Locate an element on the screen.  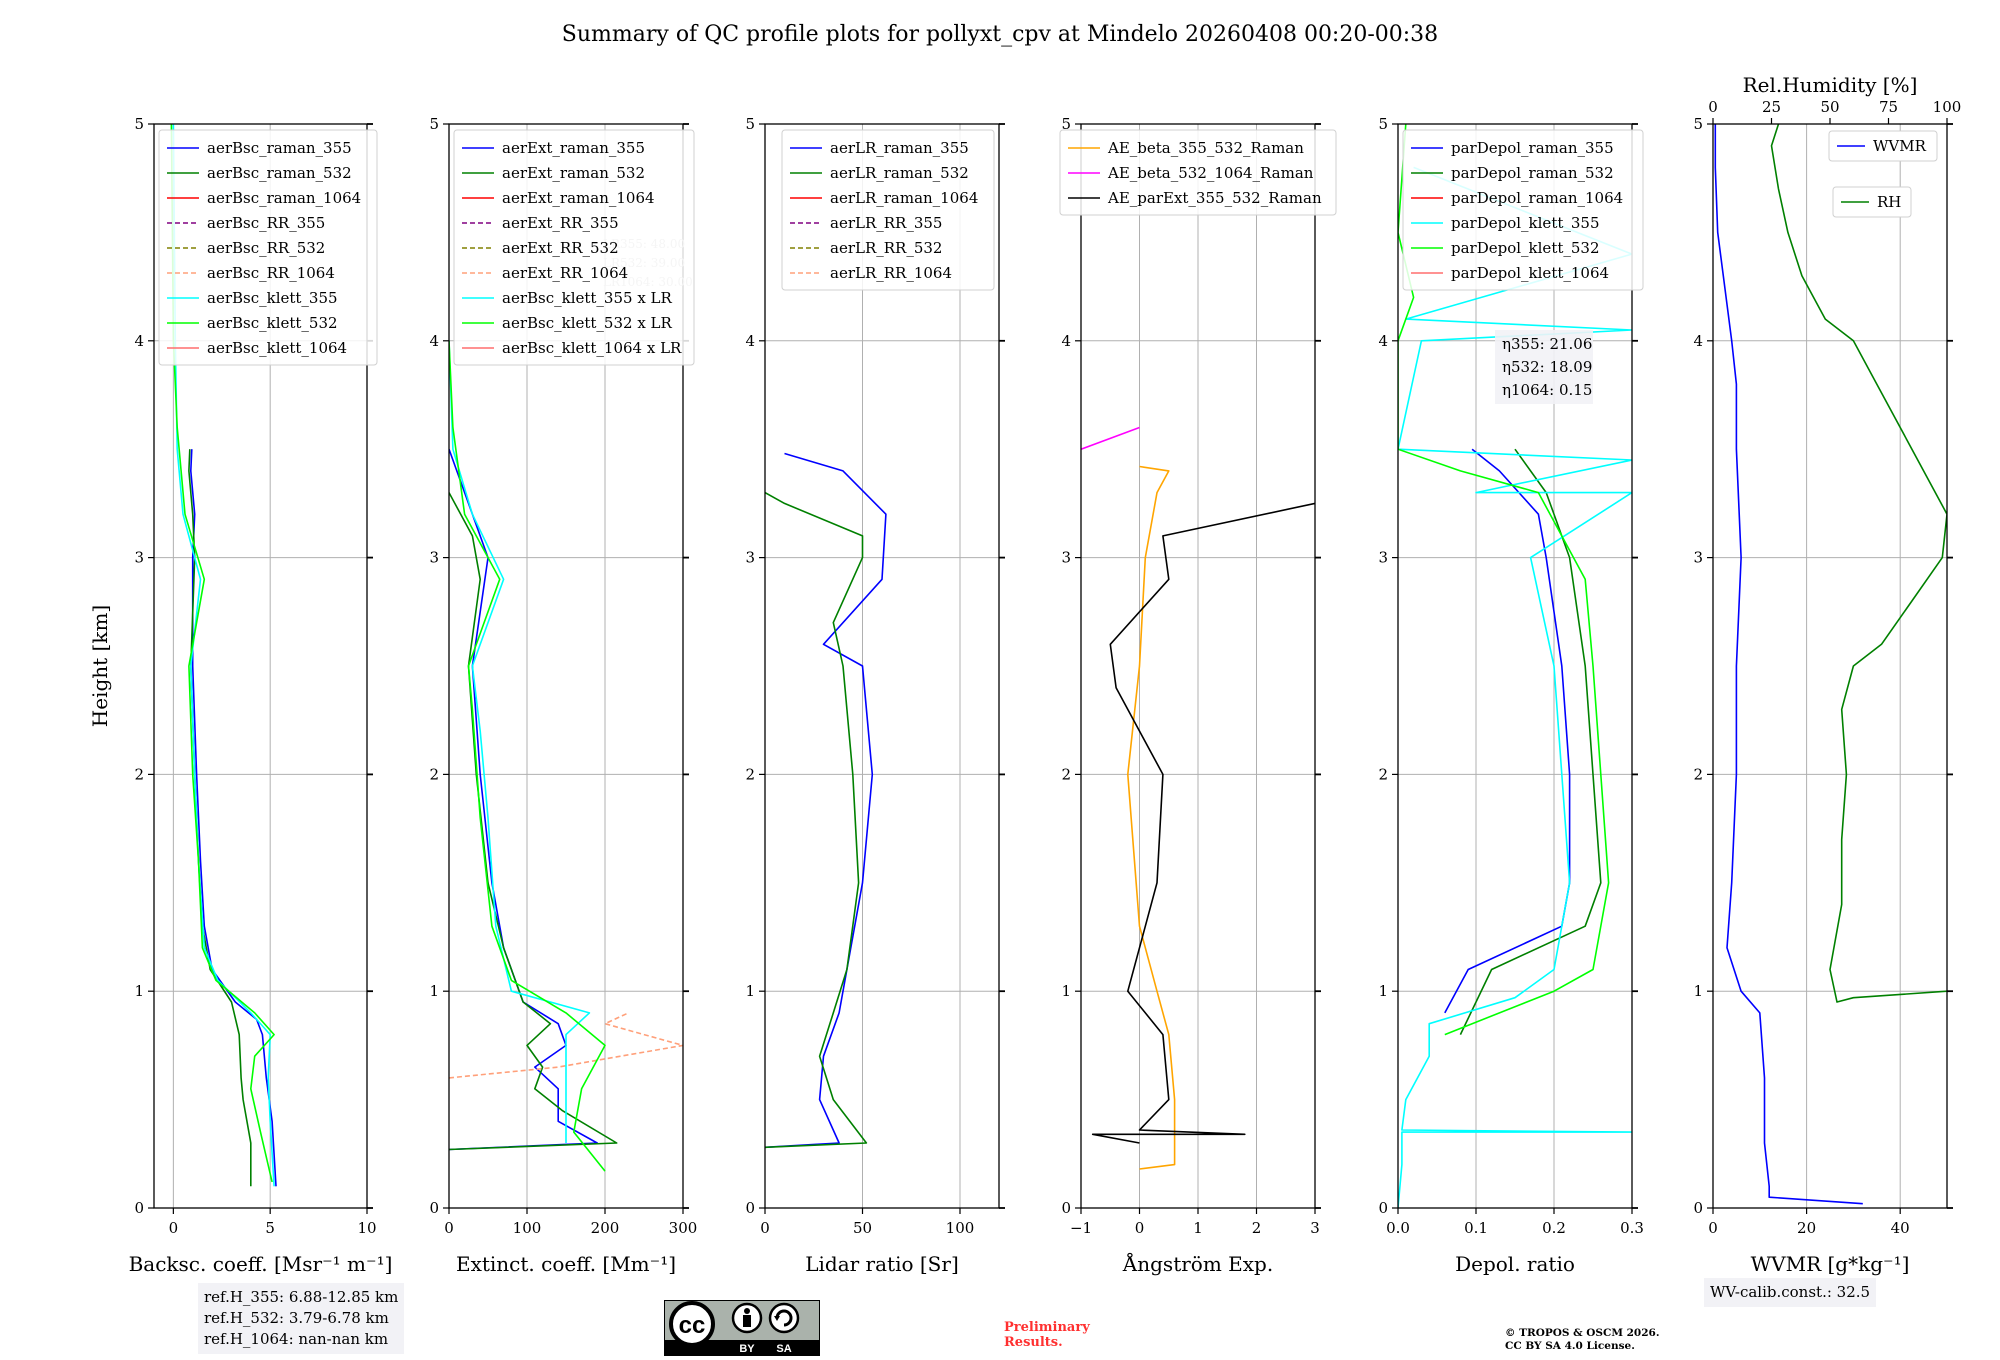
x-axis-label: Lidar ratio [Sr] is located at coordinates (882, 1264).